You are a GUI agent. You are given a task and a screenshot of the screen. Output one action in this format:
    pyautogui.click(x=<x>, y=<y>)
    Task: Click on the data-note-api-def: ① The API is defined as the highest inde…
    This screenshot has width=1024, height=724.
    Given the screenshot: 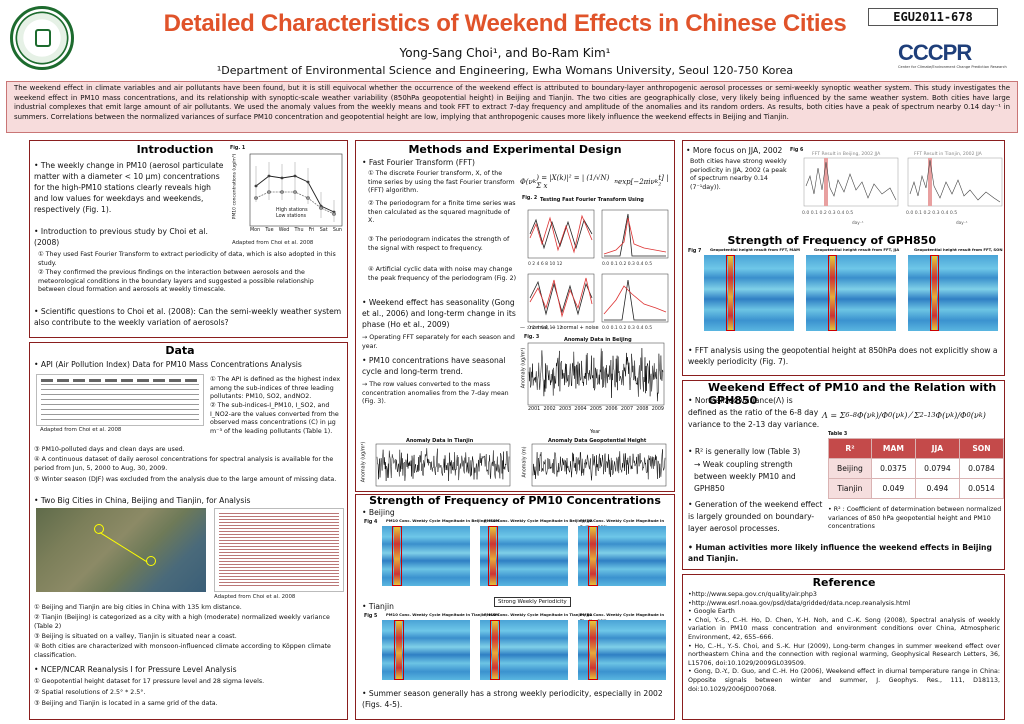 What is the action you would take?
    pyautogui.click(x=275, y=388)
    